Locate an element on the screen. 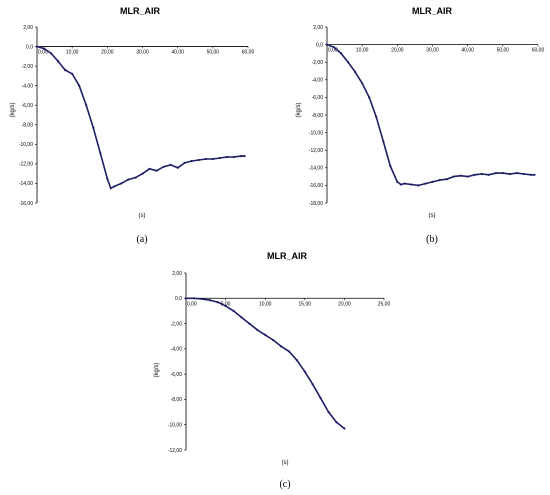  chart-c-title: MLR_AIR is located at coordinates (287, 256).